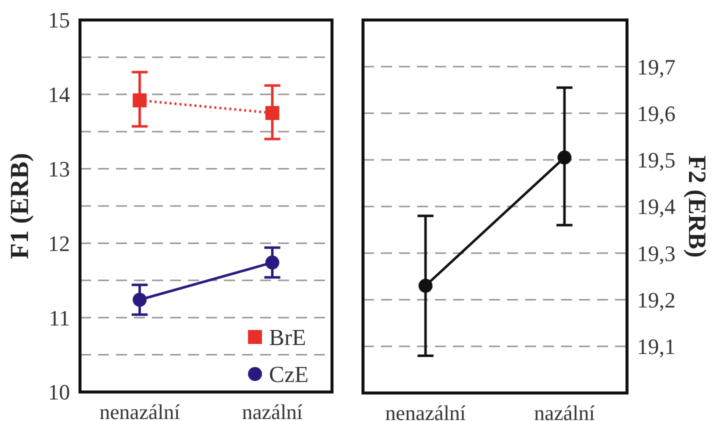  Describe the element at coordinates (287, 337) in the screenshot. I see `legend-label: BrE` at that location.